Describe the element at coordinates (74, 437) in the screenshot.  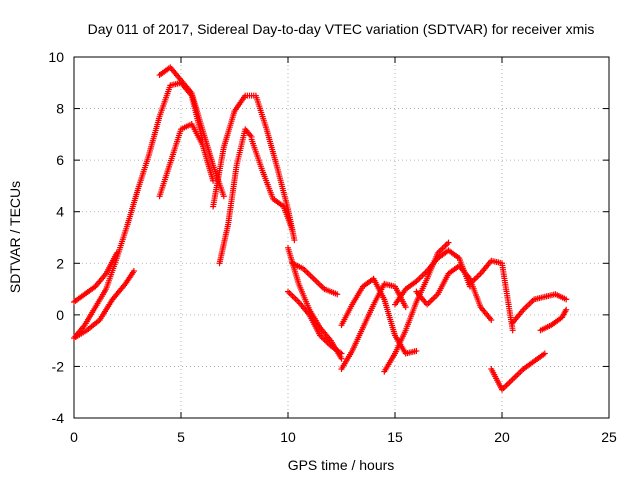
I see `x-tick-label: 0` at that location.